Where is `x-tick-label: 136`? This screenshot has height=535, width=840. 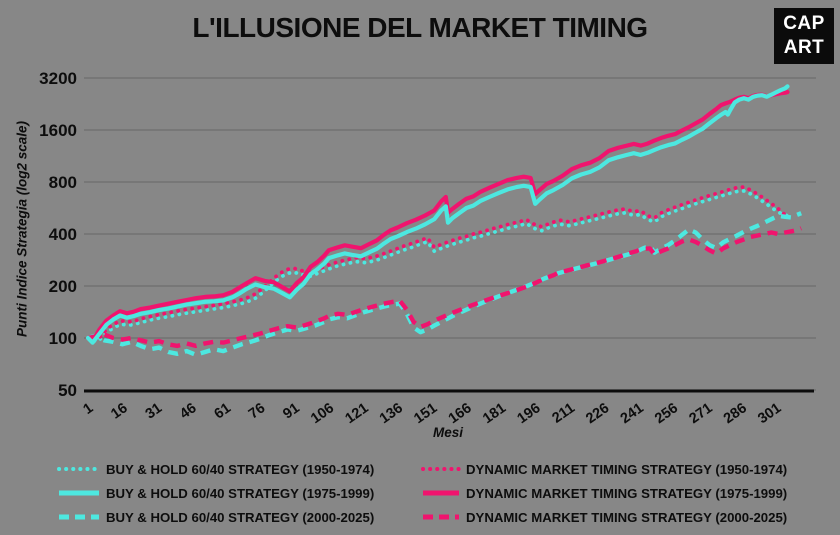 x-tick-label: 136 is located at coordinates (391, 413).